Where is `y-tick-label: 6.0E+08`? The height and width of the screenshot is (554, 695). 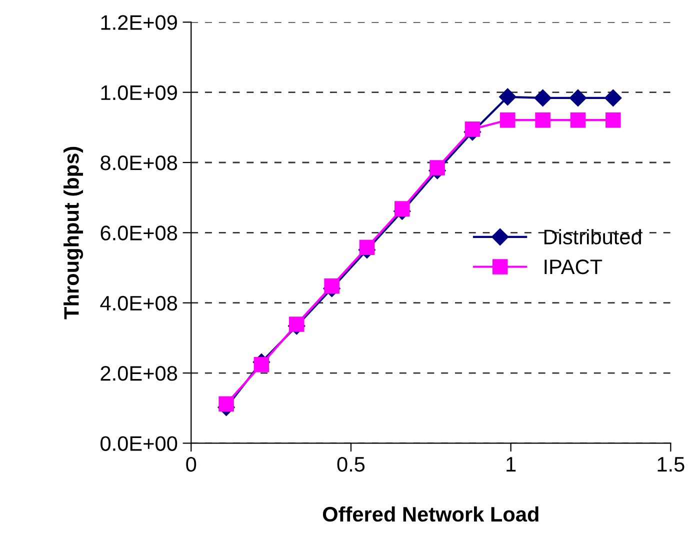
y-tick-label: 6.0E+08 is located at coordinates (139, 233).